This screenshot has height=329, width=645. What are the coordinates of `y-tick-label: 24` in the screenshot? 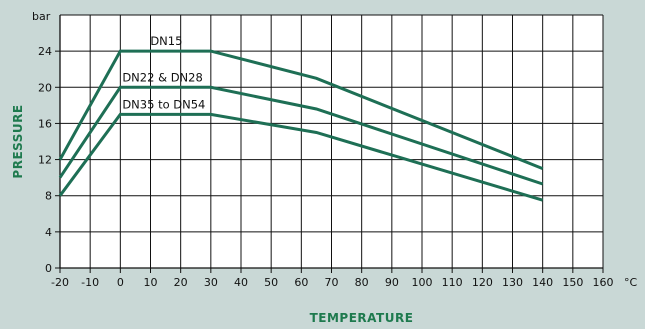 It's located at (45, 51).